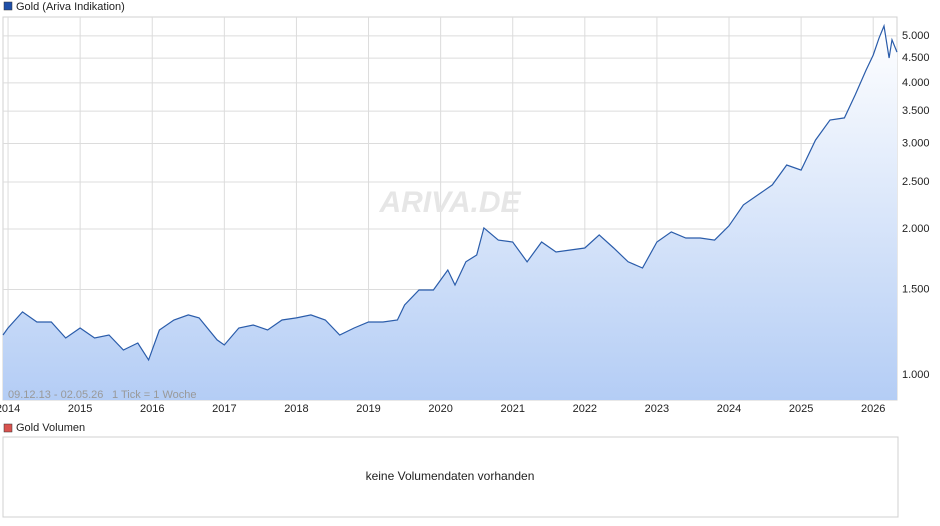 The image size is (940, 526). Describe the element at coordinates (224, 409) in the screenshot. I see `x-tick-label: 2017` at that location.